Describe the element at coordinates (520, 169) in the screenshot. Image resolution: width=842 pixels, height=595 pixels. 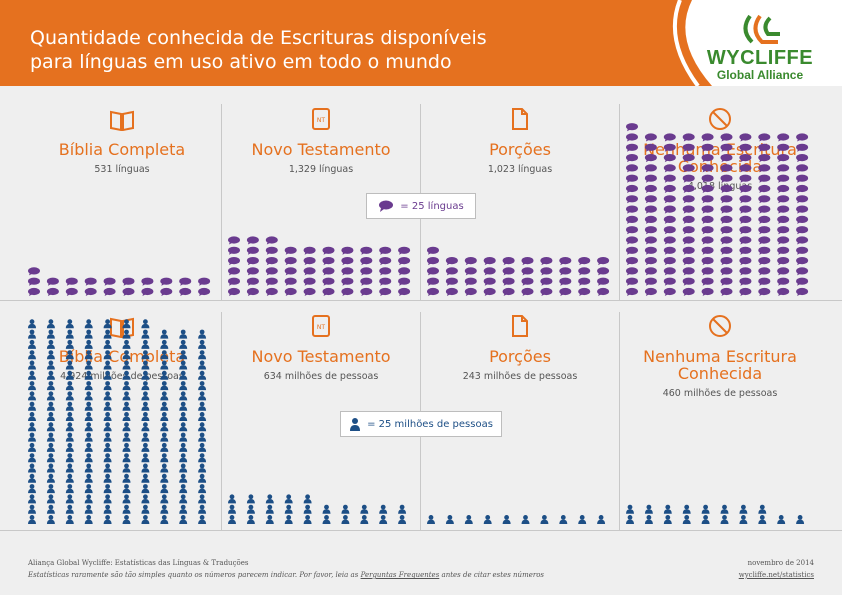
I see `column-value: 1,023 línguas` at that location.